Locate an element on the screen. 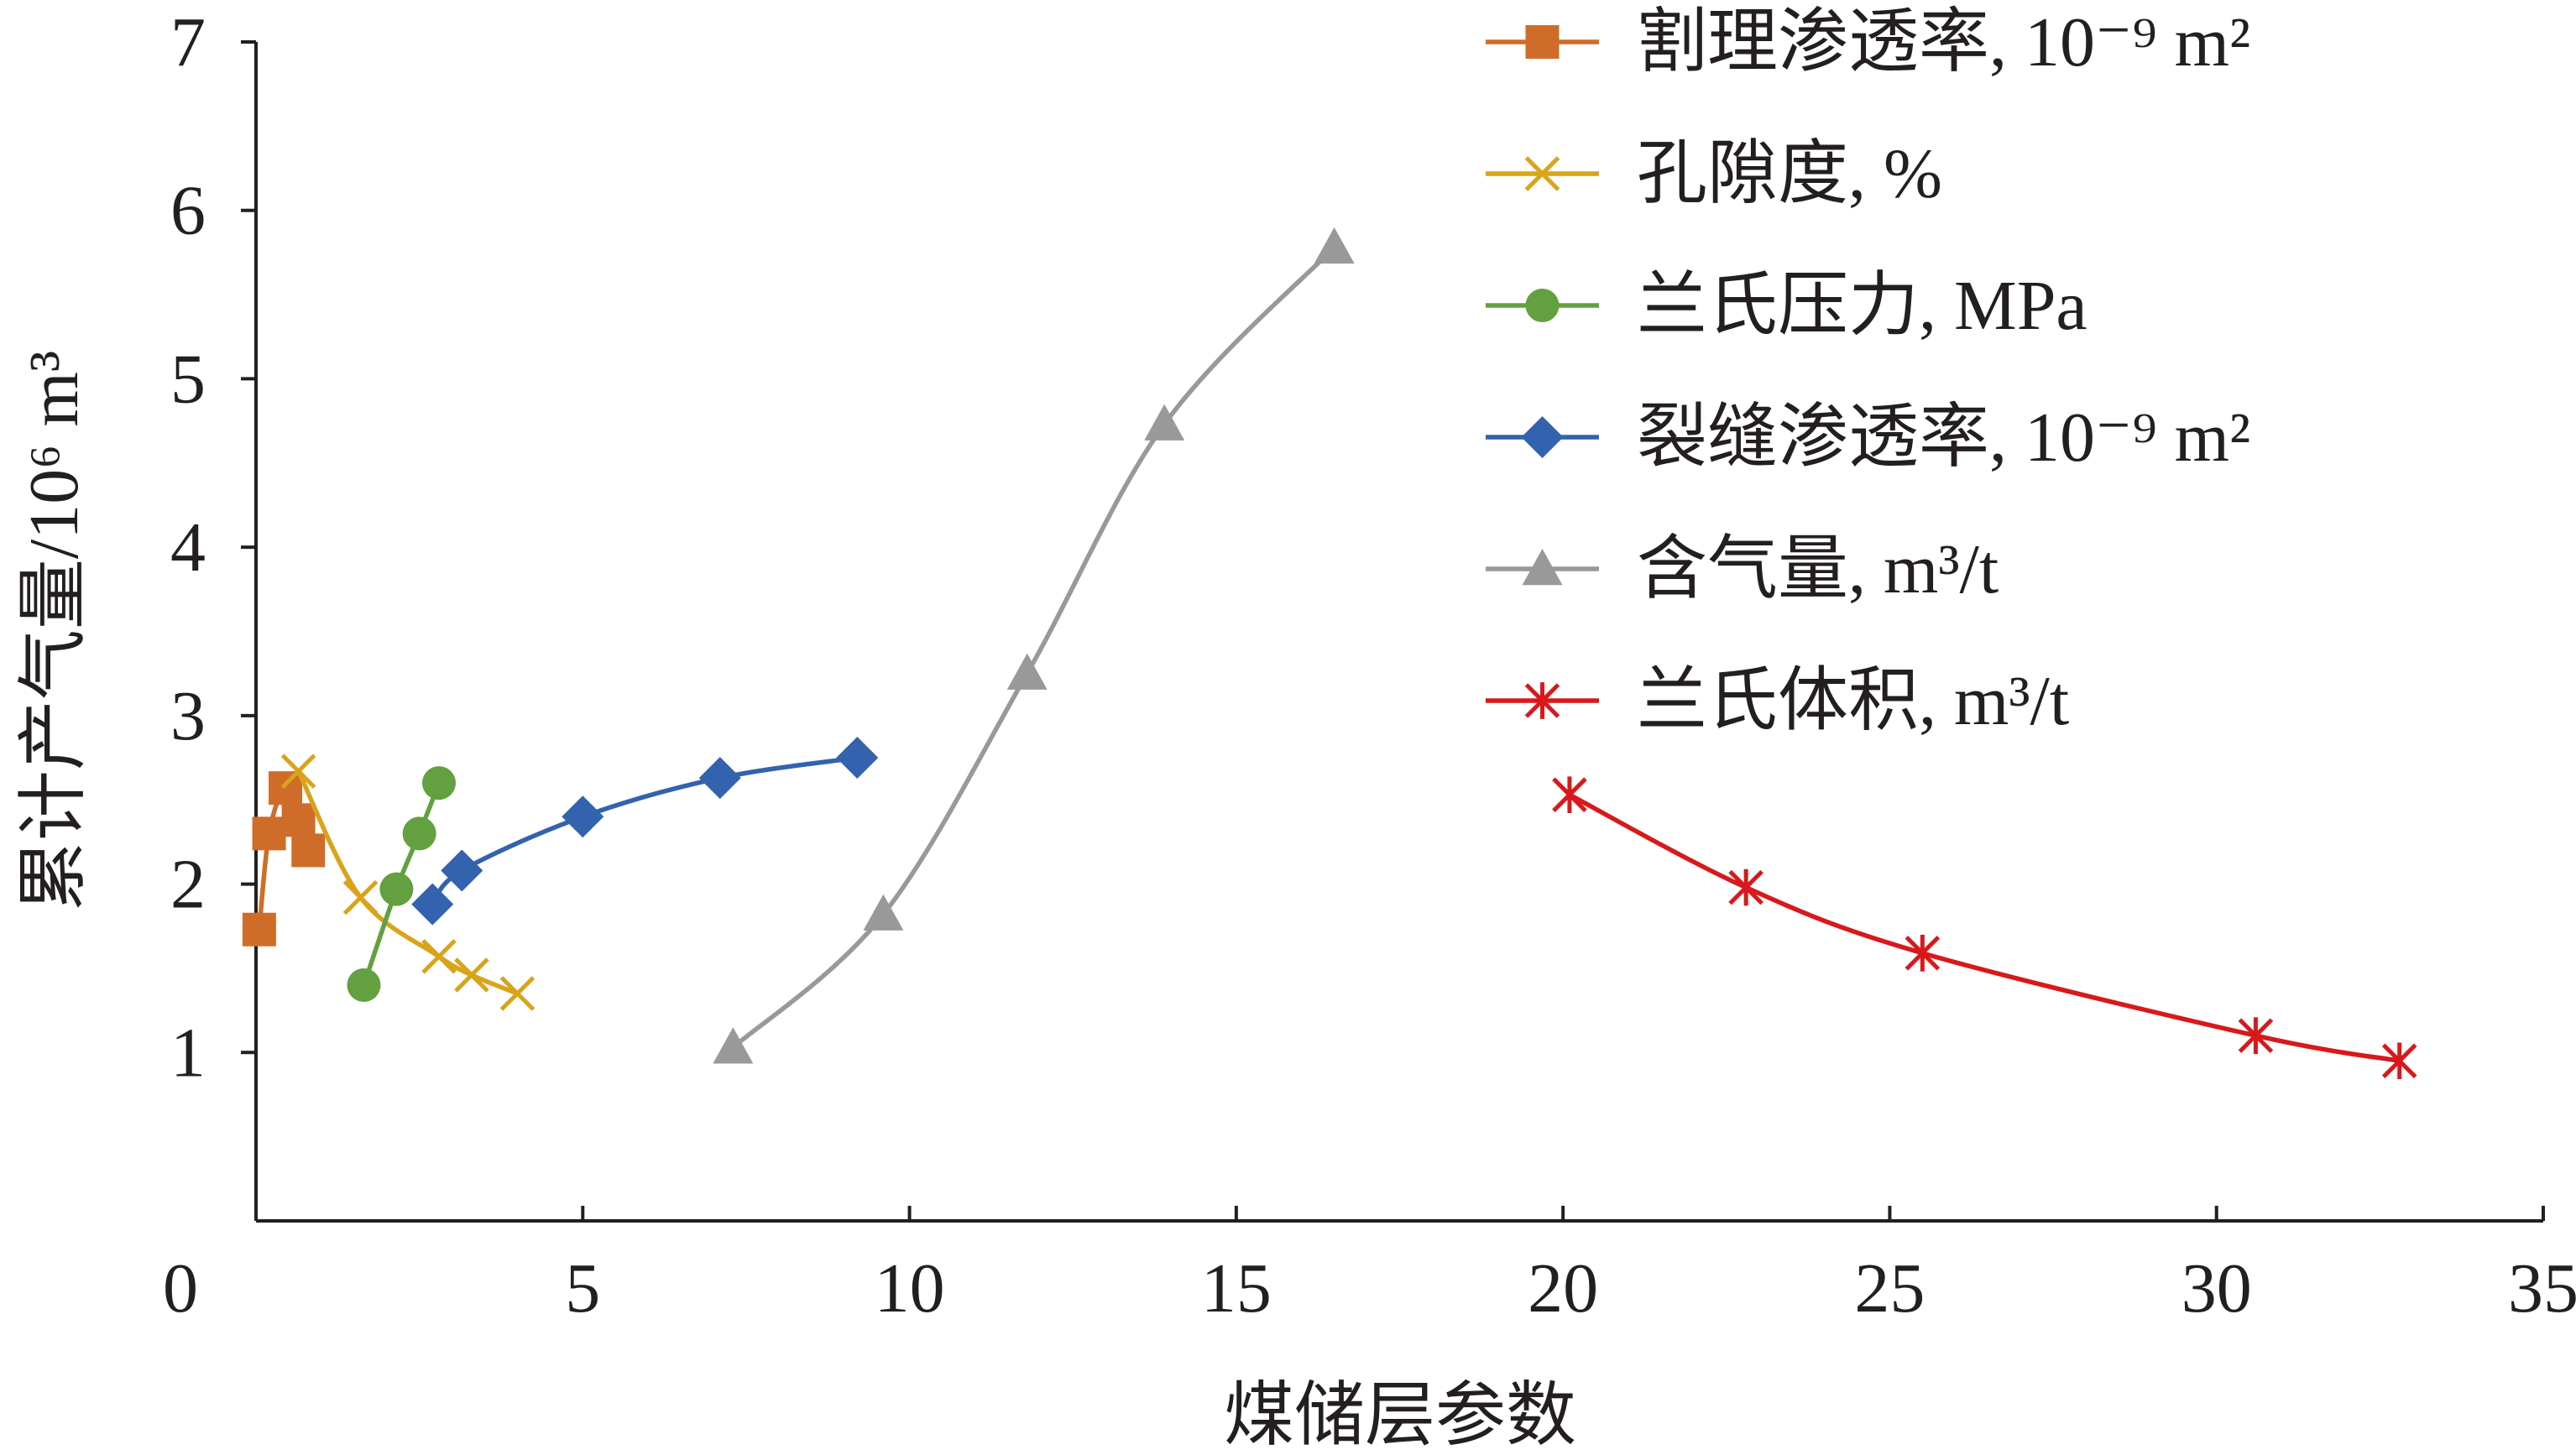 The image size is (2576, 1455). legend-item: 割理渗透率, 10⁻⁹ m² is located at coordinates (1868, 42).